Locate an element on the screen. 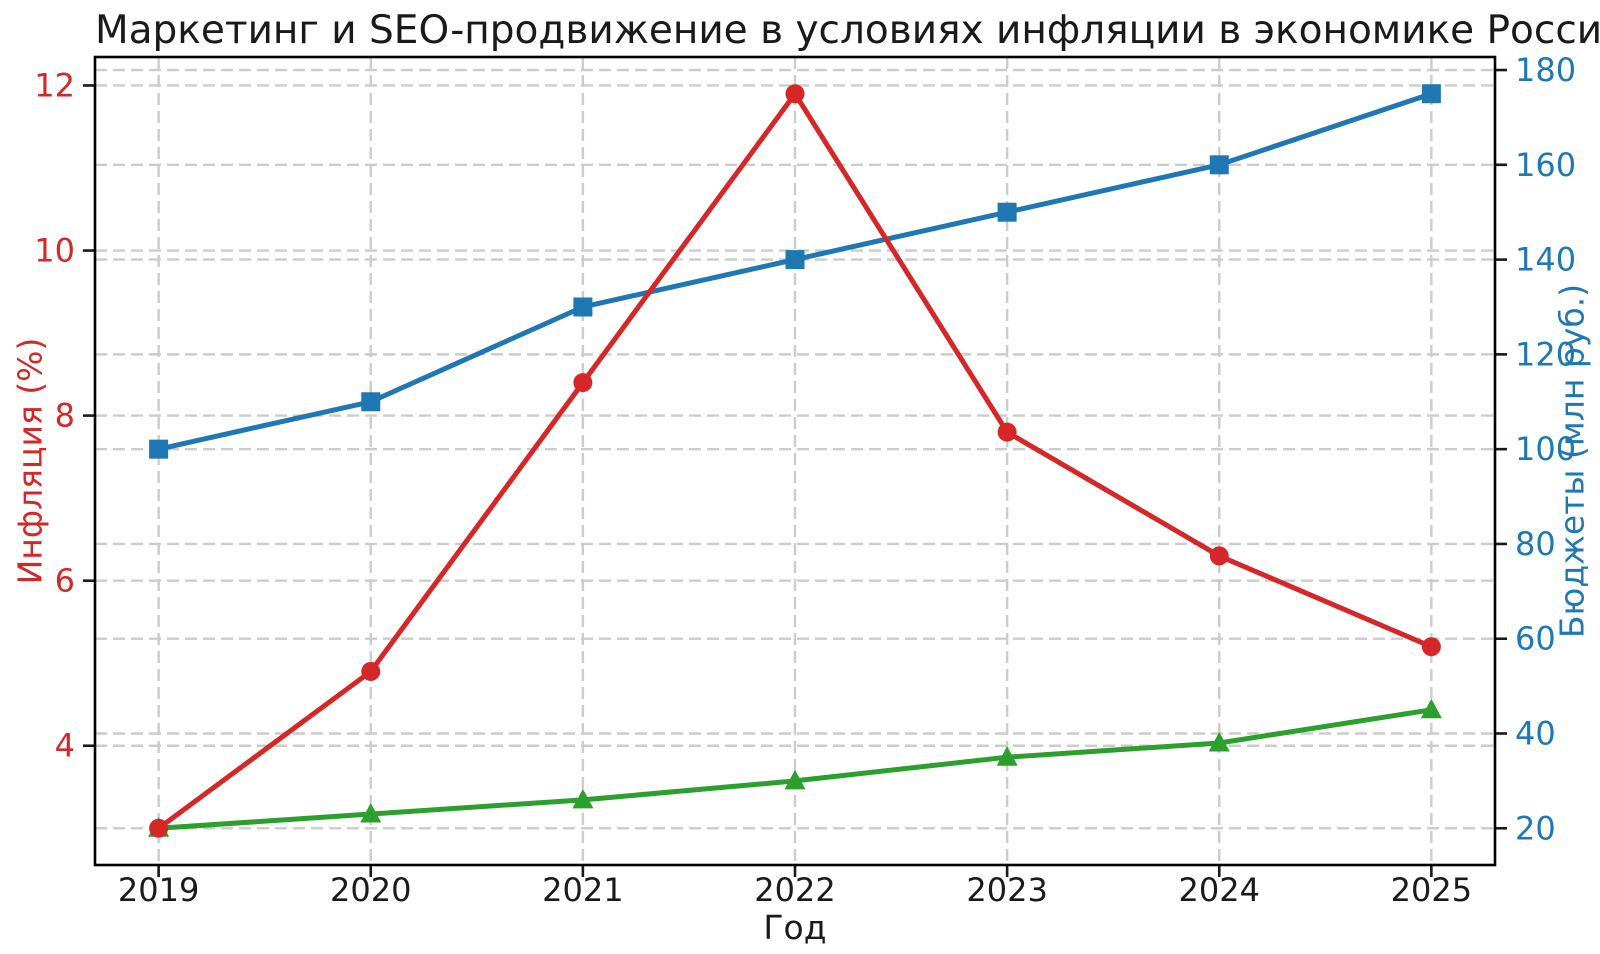 The height and width of the screenshot is (954, 1600). green-series-point-2025 is located at coordinates (1431, 708).